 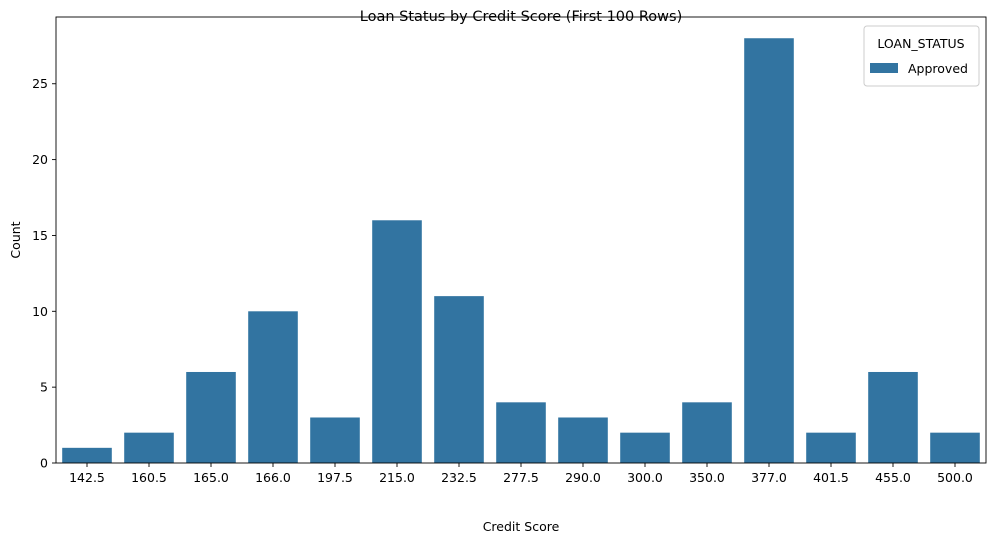 I want to click on bar-401.5, so click(x=831, y=447).